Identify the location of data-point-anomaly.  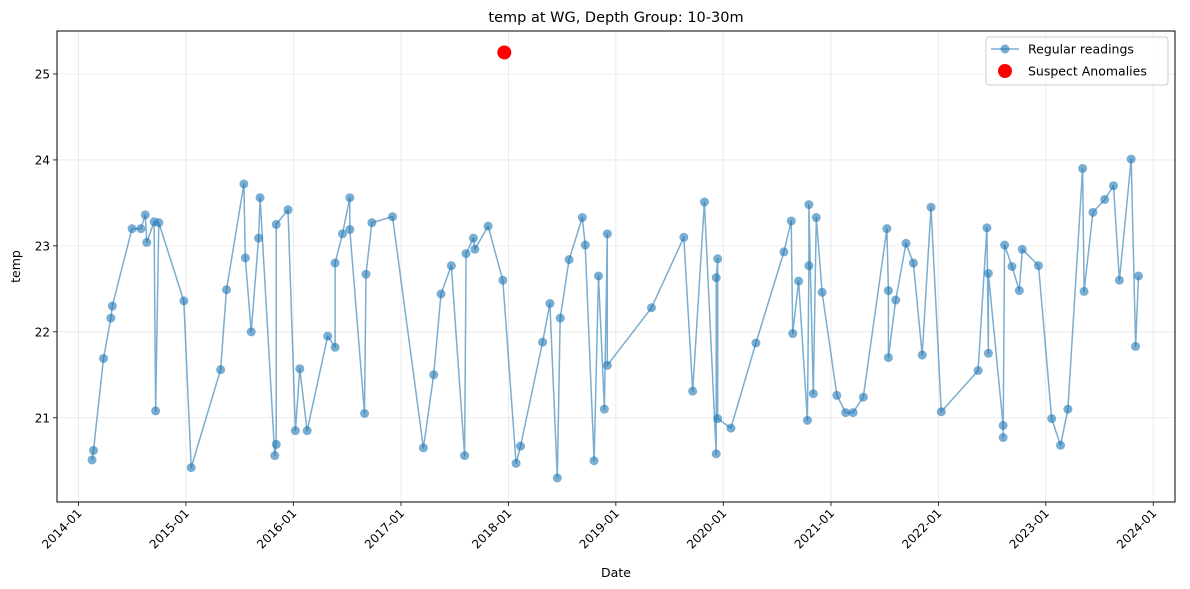
(504, 52).